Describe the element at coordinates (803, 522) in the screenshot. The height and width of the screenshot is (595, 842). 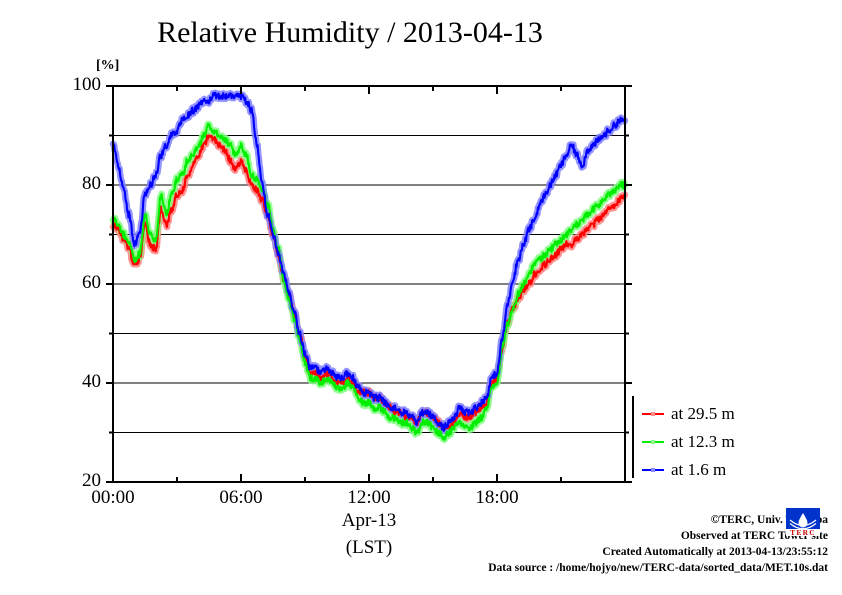
I see `terc-logo-icon: TERC` at that location.